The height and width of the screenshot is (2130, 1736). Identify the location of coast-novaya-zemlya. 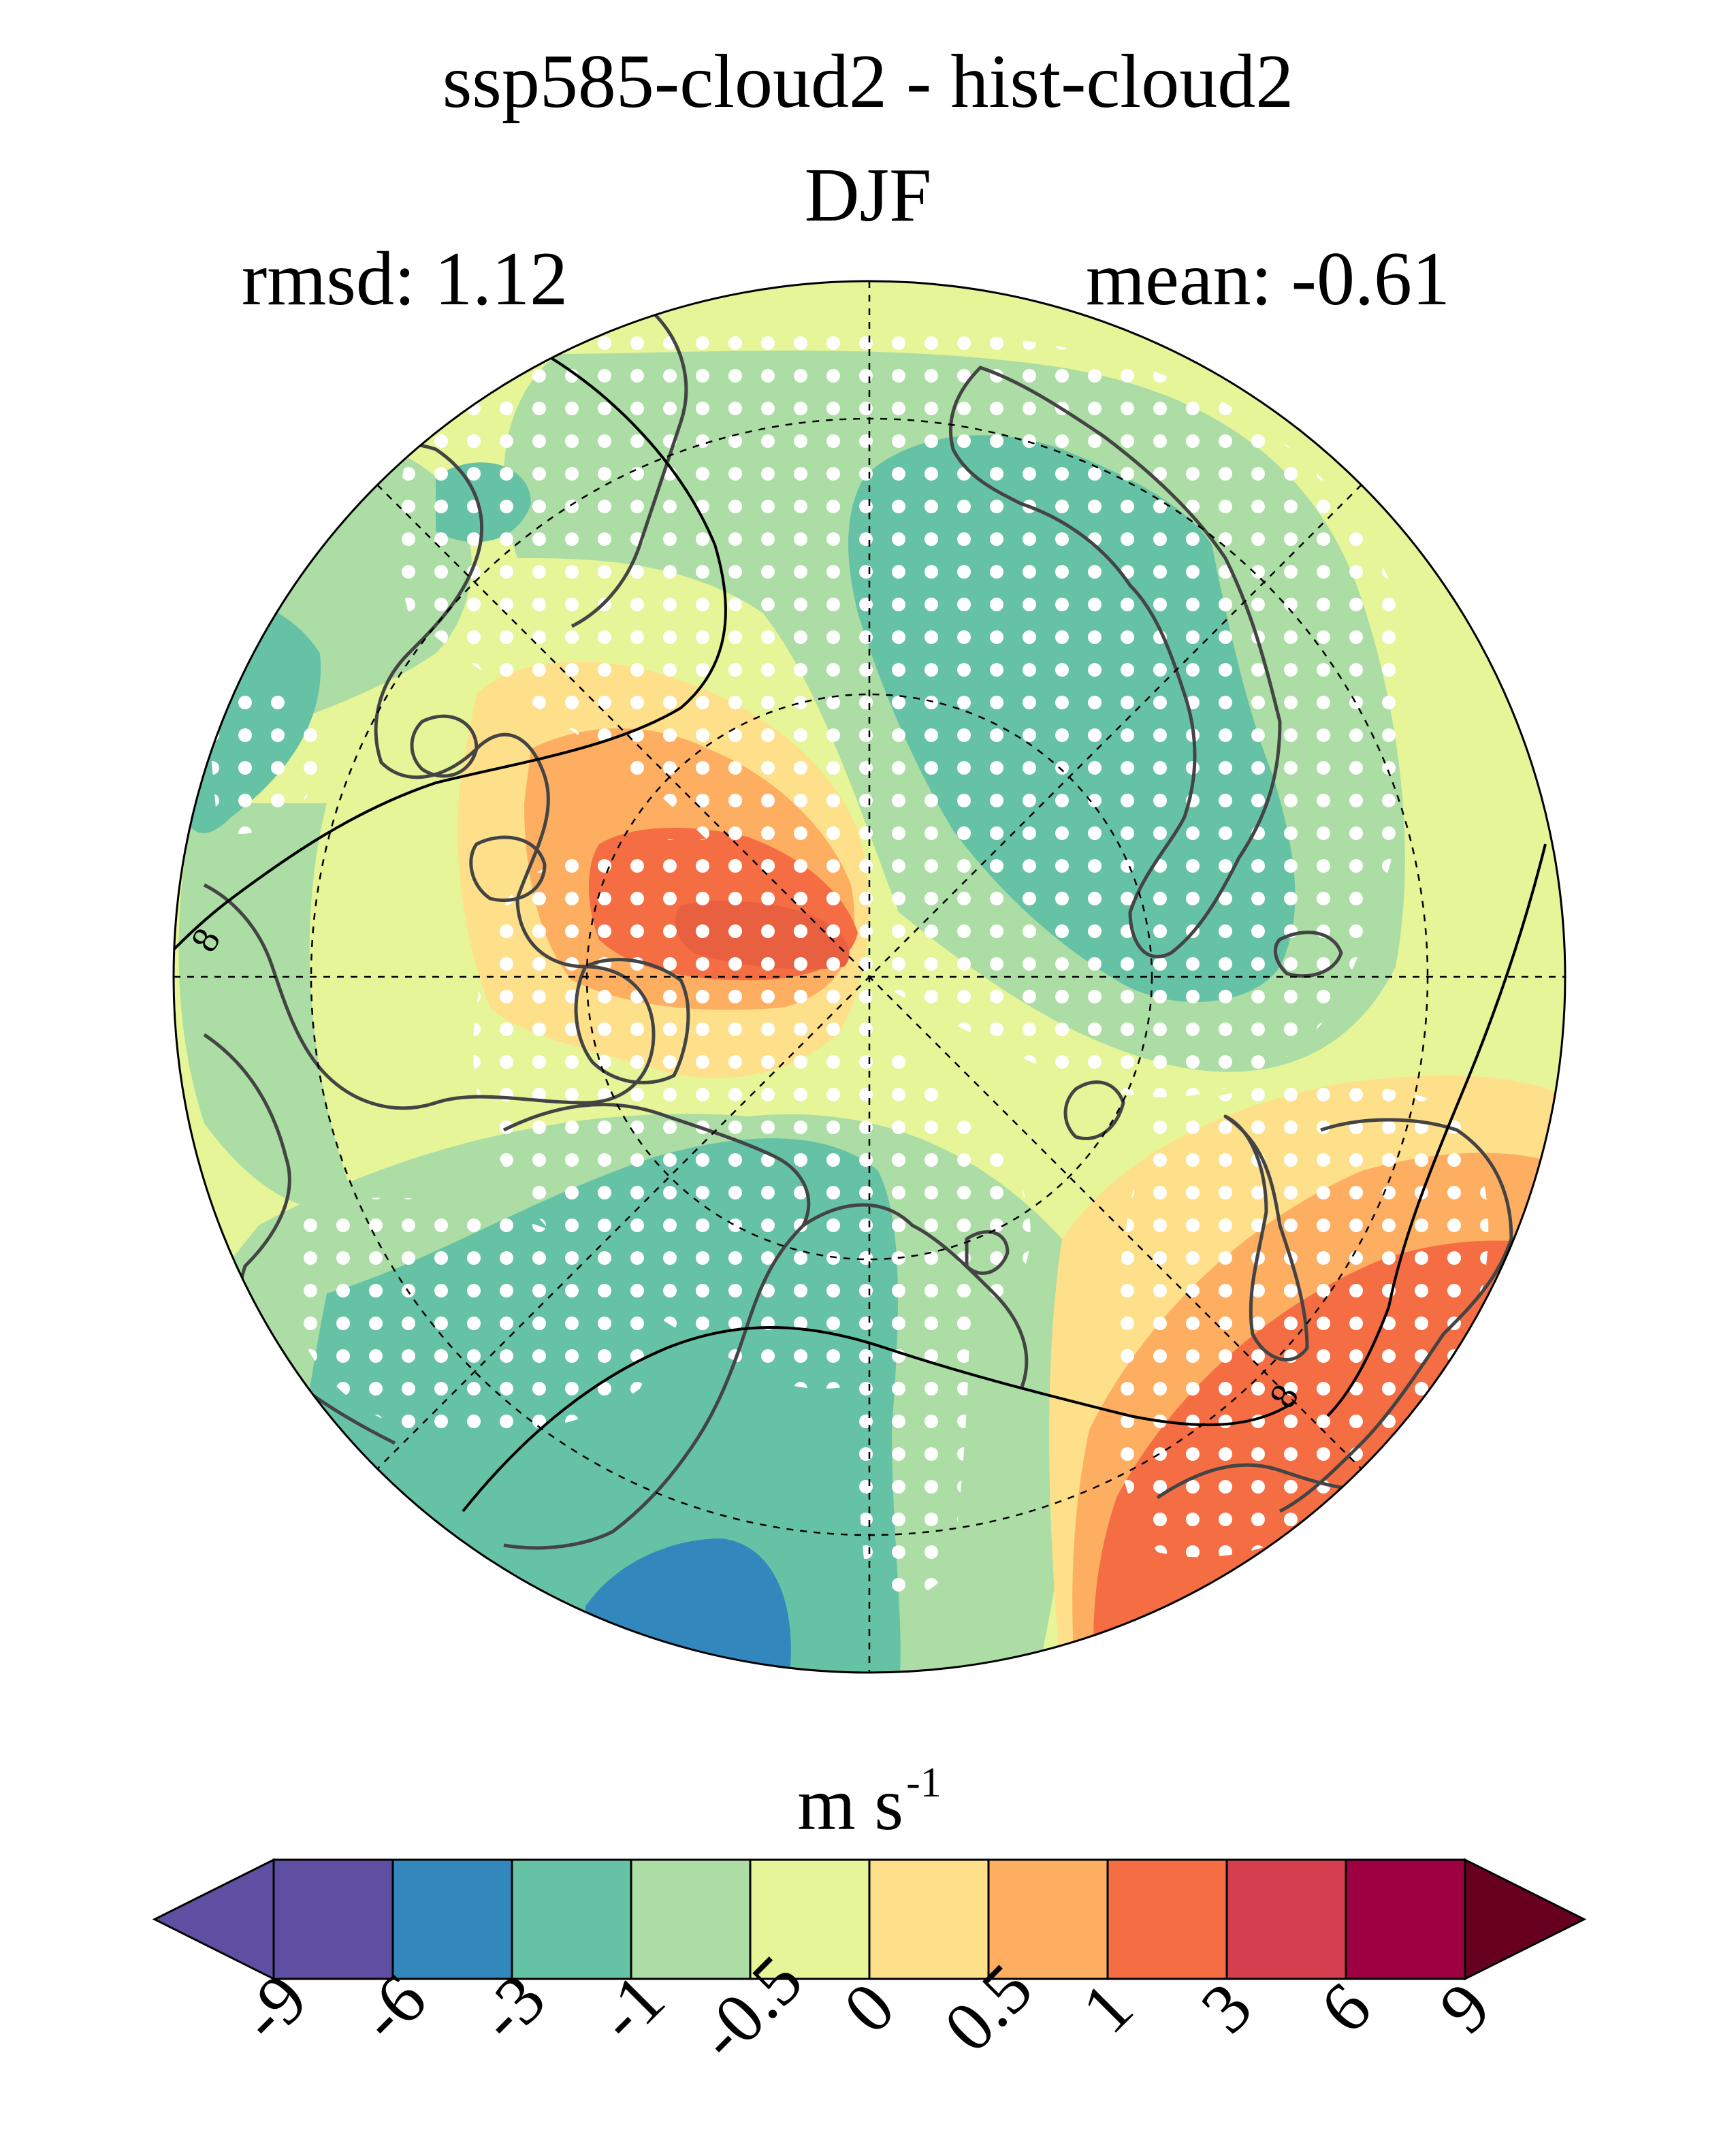
(1266, 1237).